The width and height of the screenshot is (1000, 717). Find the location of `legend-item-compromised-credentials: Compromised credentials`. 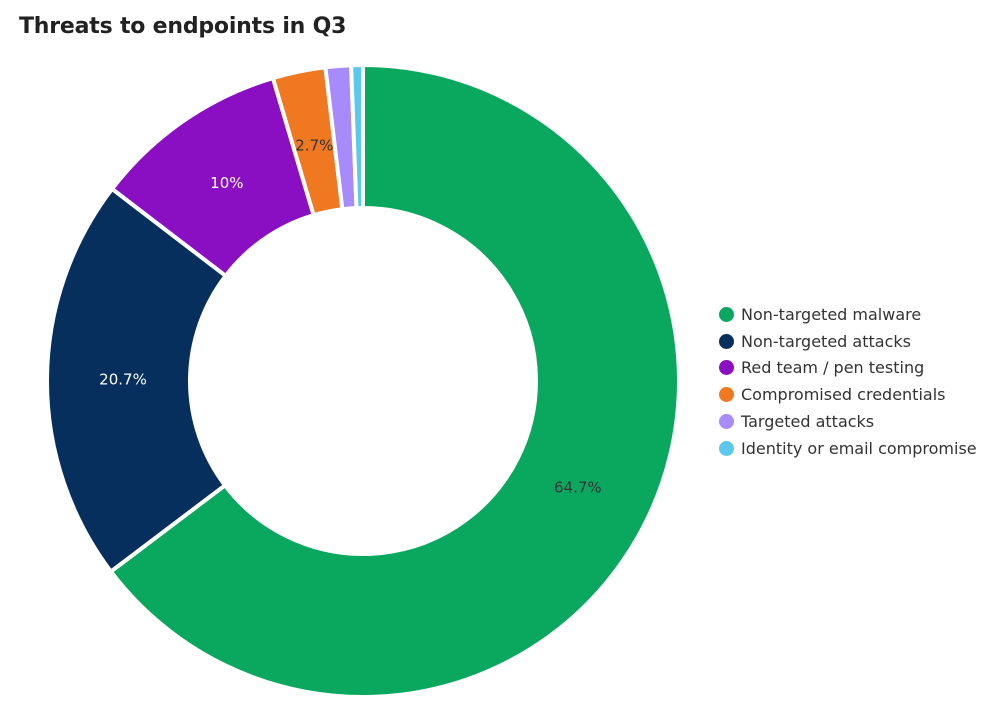

legend-item-compromised-credentials: Compromised credentials is located at coordinates (856, 394).